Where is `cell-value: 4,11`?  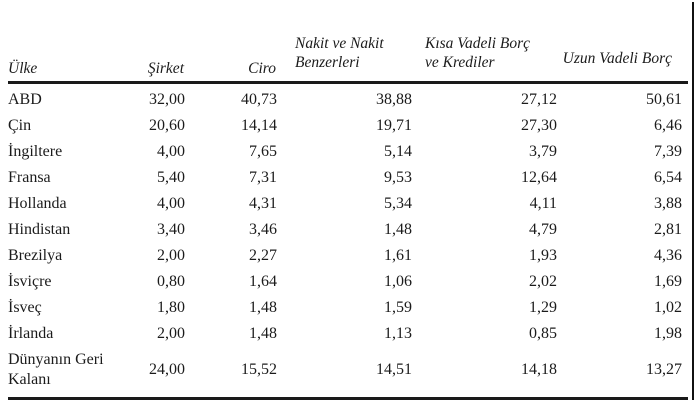
cell-value: 4,11 is located at coordinates (543, 203).